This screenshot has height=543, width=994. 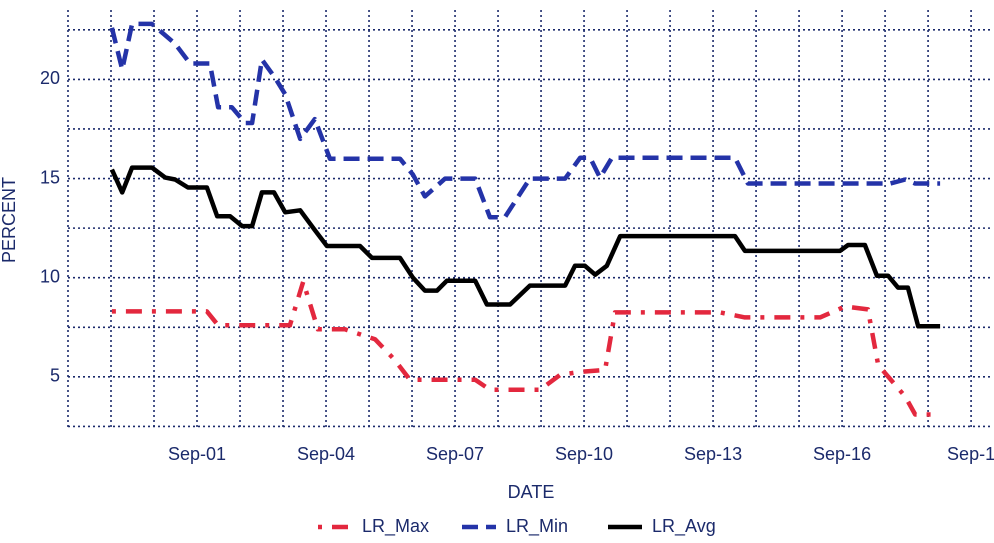 What do you see at coordinates (537, 526) in the screenshot?
I see `legend-label: LR_Min` at bounding box center [537, 526].